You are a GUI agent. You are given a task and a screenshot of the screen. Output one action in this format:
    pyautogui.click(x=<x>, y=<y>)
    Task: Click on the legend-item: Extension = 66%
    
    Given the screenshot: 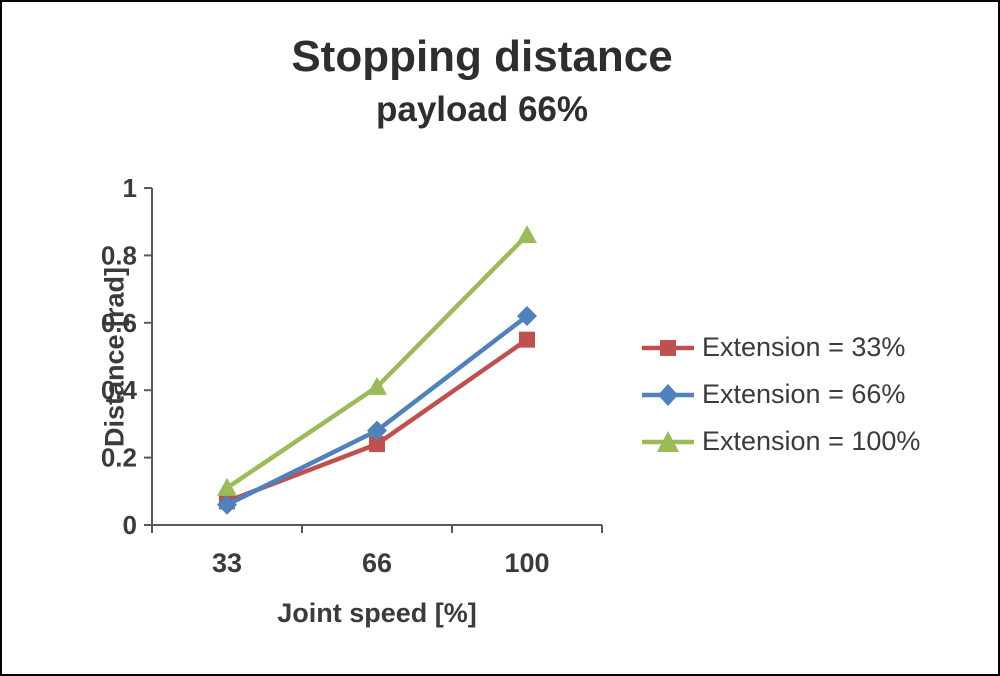 What is the action you would take?
    pyautogui.click(x=781, y=394)
    